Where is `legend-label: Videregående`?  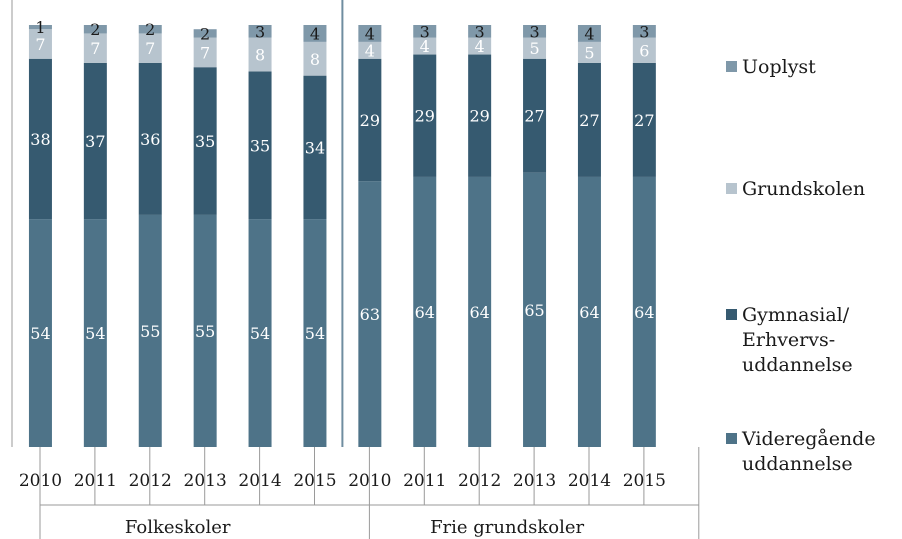 legend-label: Videregående is located at coordinates (808, 439).